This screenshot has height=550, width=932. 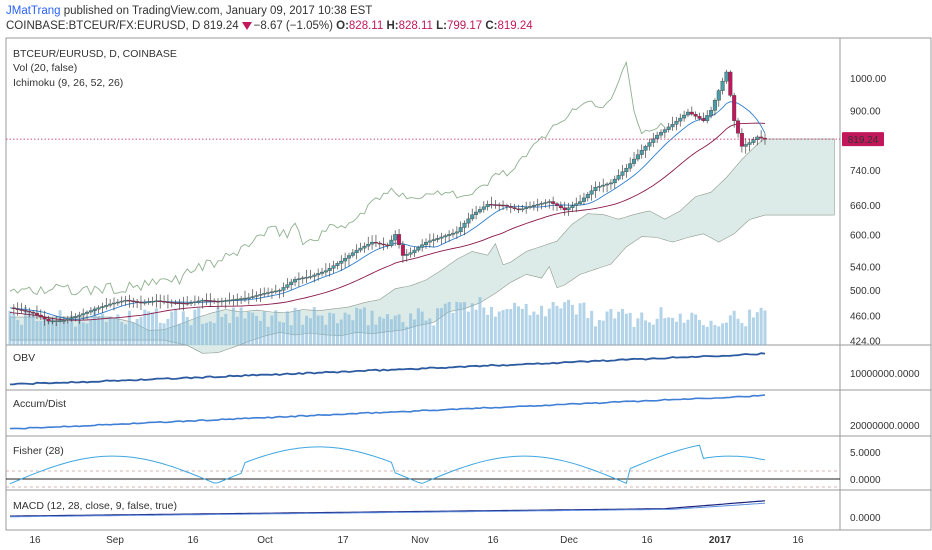 What do you see at coordinates (515, 26) in the screenshot?
I see `close-value: 819.24` at bounding box center [515, 26].